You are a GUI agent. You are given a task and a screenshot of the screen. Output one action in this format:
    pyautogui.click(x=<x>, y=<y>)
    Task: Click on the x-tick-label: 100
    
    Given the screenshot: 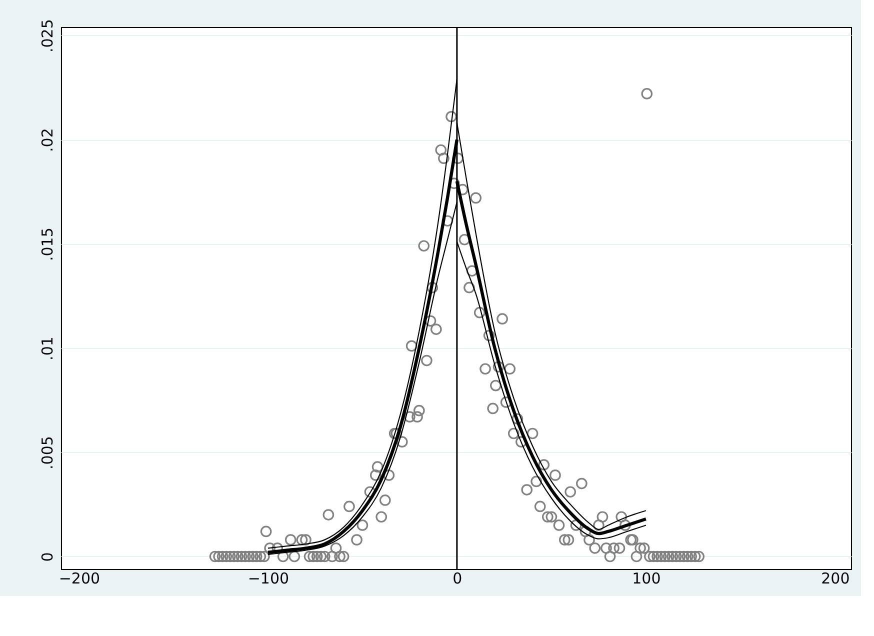 What is the action you would take?
    pyautogui.click(x=646, y=579)
    